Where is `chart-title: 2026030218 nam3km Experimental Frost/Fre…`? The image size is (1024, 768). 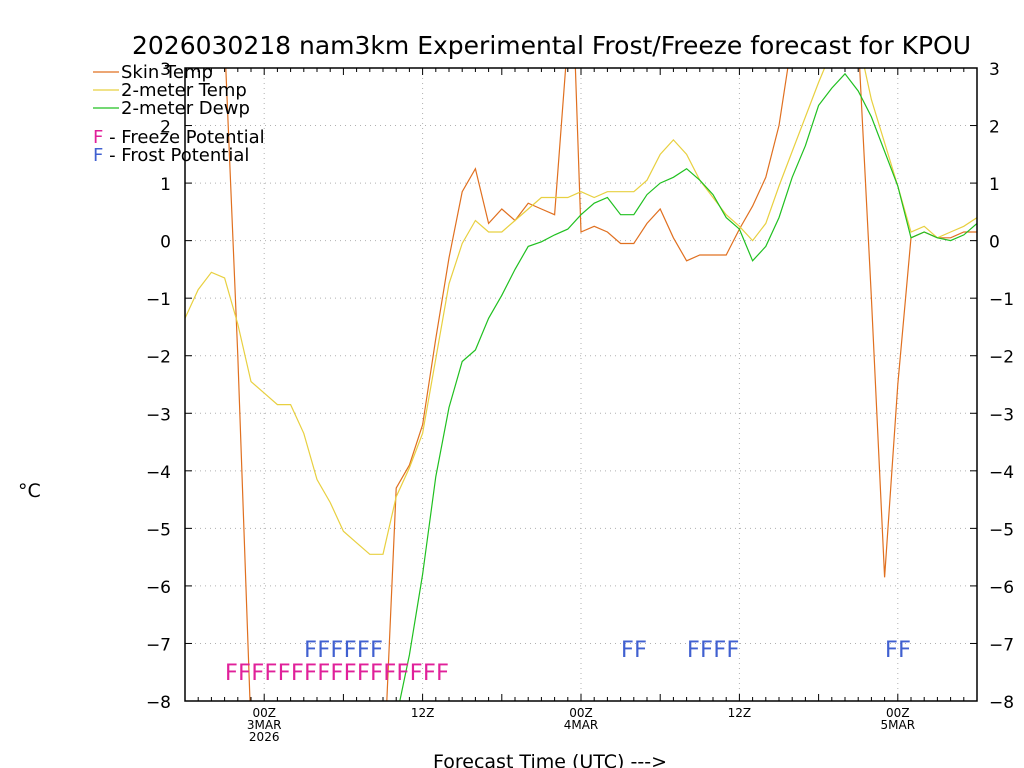
chart-title: 2026030218 nam3km Experimental Frost/Fre… is located at coordinates (551, 45).